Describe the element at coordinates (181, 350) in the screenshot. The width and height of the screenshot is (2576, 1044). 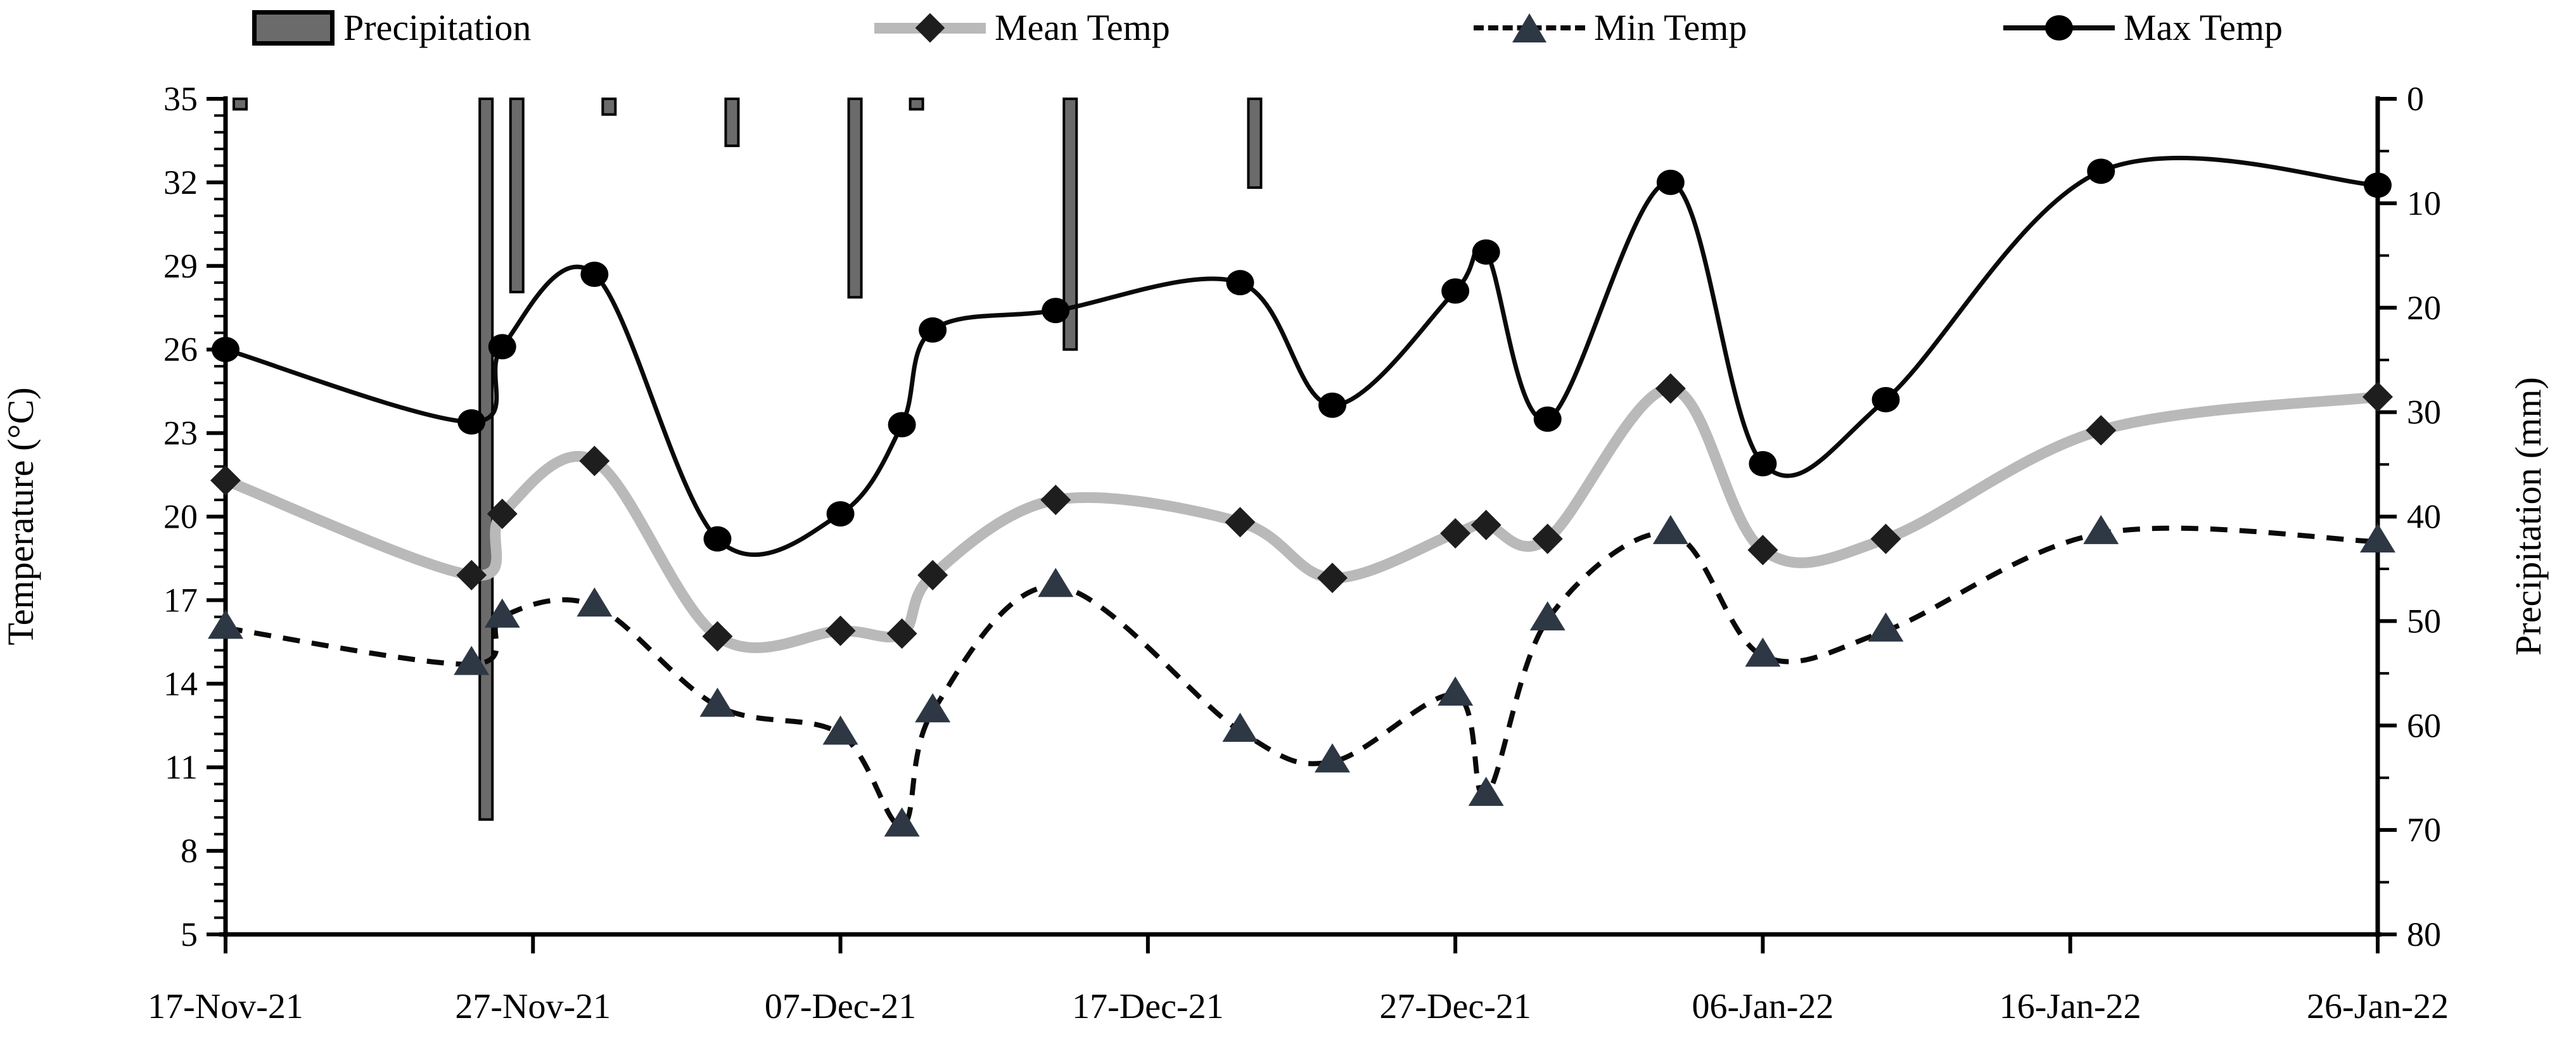
I see `temp-tick-label: 26` at that location.